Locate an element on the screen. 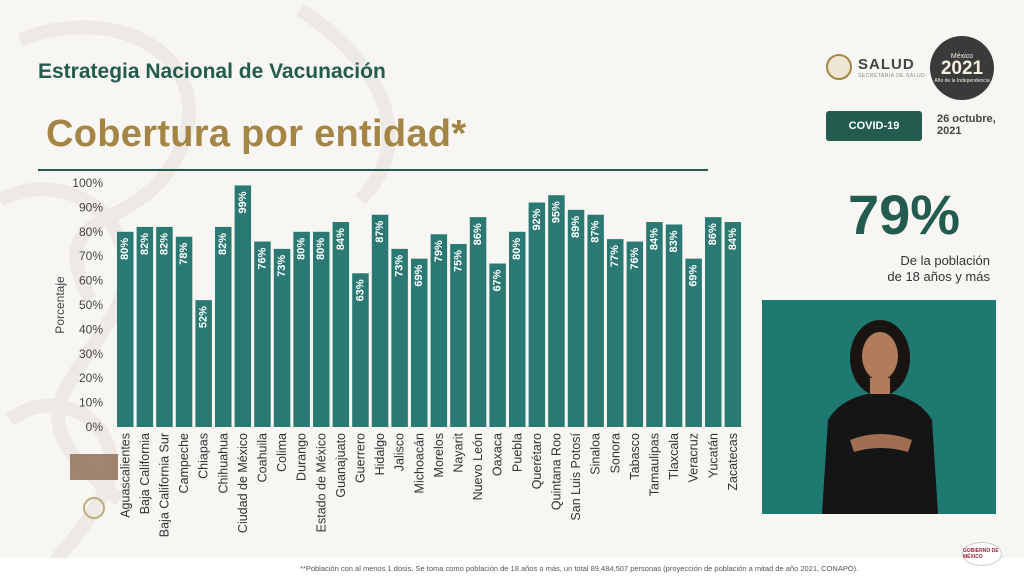 The height and width of the screenshot is (579, 1024). bar-value-label: 67% is located at coordinates (498, 280).